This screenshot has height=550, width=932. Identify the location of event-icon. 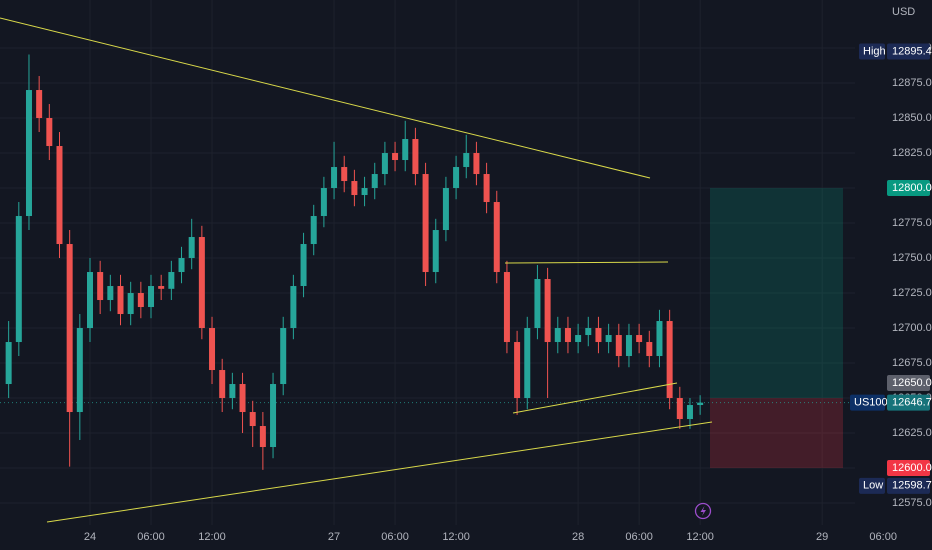
(703, 511).